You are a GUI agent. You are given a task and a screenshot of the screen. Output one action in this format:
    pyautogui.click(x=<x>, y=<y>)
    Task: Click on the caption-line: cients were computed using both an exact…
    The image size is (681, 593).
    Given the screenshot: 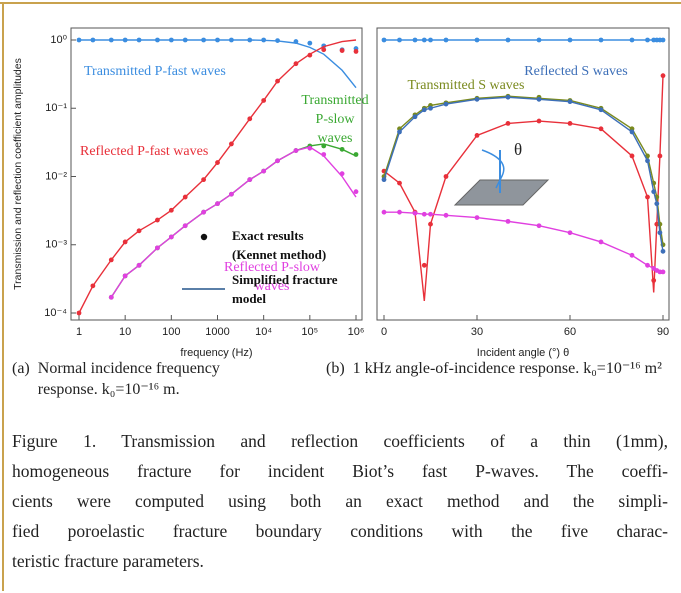 What is the action you would take?
    pyautogui.click(x=340, y=501)
    